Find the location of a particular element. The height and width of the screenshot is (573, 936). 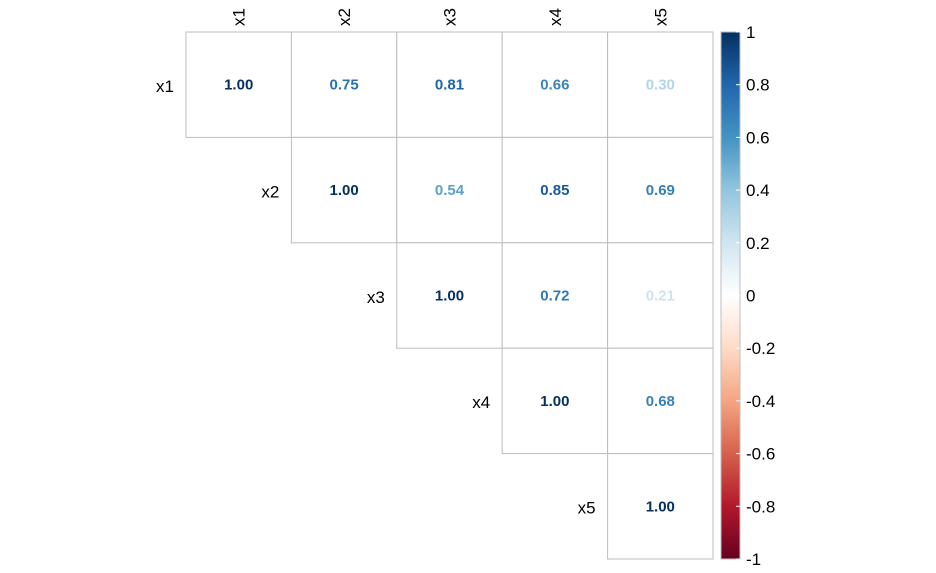

value-label-x3-x5: 0.21 is located at coordinates (660, 296).